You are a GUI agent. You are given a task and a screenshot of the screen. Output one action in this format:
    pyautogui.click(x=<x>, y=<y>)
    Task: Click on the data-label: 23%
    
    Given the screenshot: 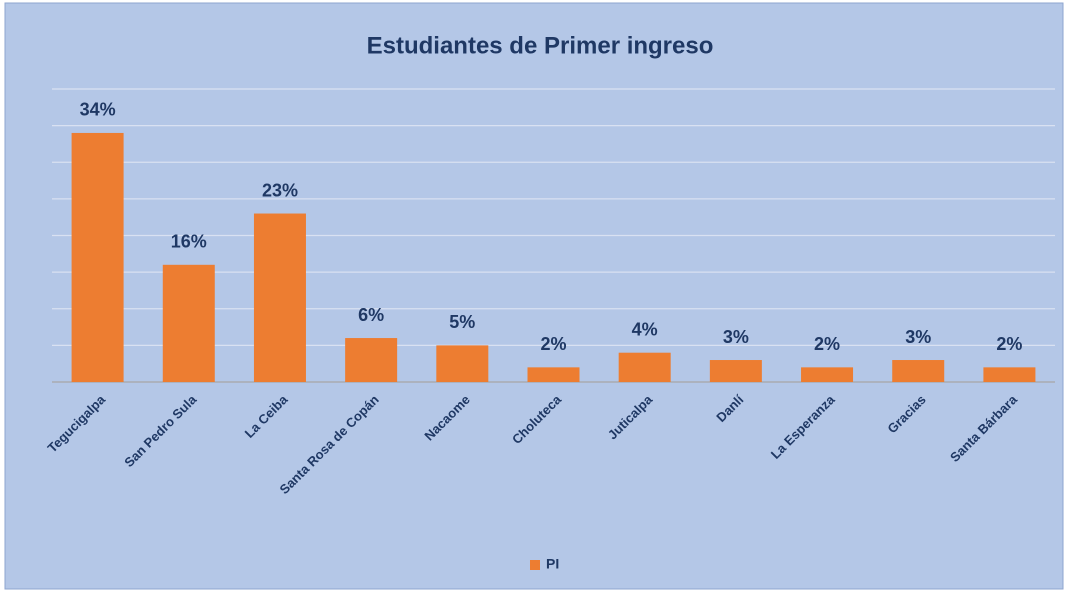 What is the action you would take?
    pyautogui.click(x=280, y=190)
    